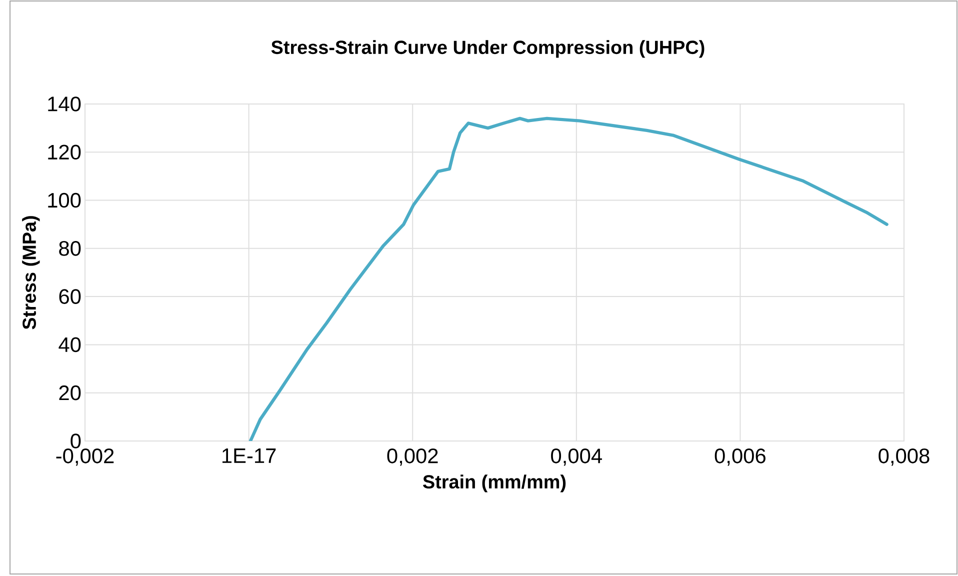 Image resolution: width=958 pixels, height=576 pixels. What do you see at coordinates (249, 455) in the screenshot?
I see `x-tick-label: 1E-17` at bounding box center [249, 455].